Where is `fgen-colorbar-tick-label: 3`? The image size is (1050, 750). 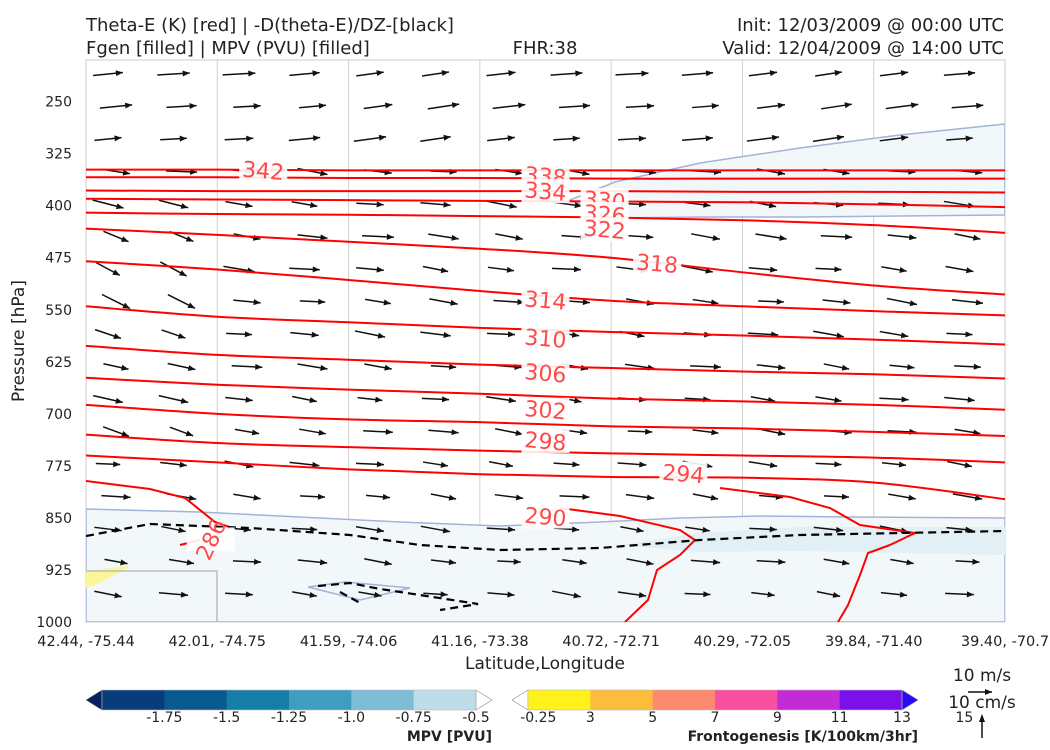 fgen-colorbar-tick-label: 3 is located at coordinates (590, 718).